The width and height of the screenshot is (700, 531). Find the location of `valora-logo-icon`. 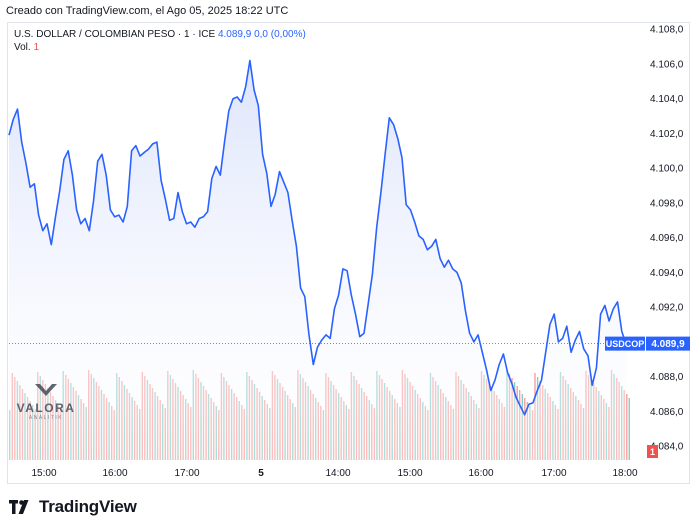

valora-logo-icon is located at coordinates (46, 390).